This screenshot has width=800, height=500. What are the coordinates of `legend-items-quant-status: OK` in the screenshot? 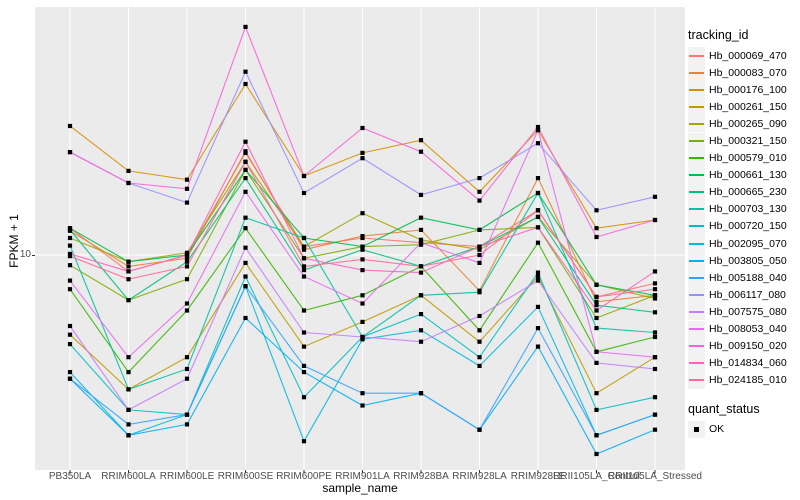 It's located at (743, 429).